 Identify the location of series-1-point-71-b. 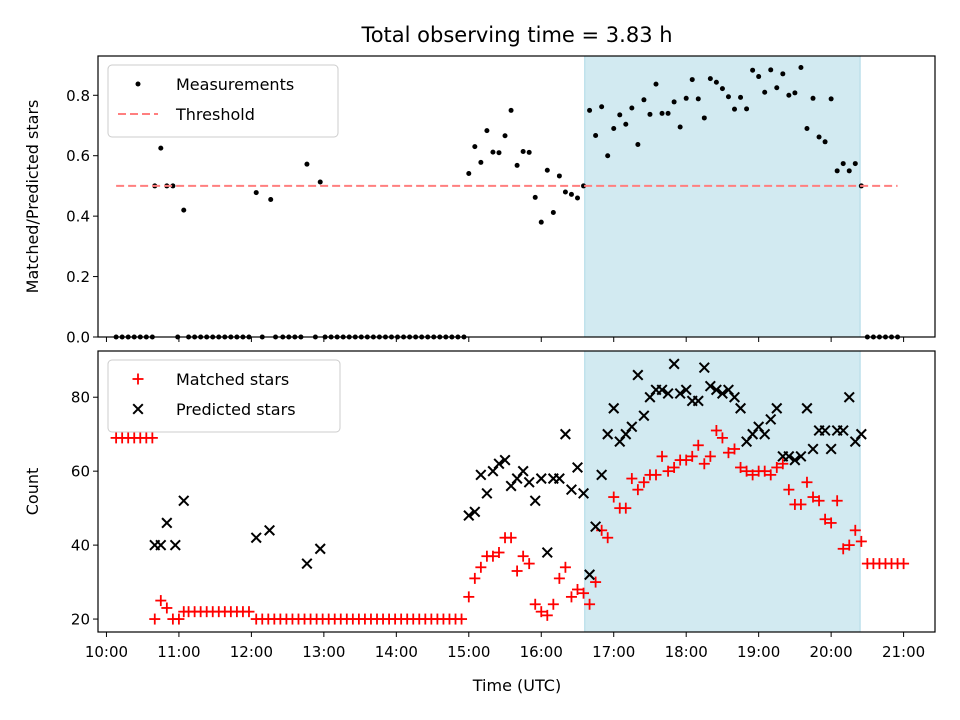
(843, 430).